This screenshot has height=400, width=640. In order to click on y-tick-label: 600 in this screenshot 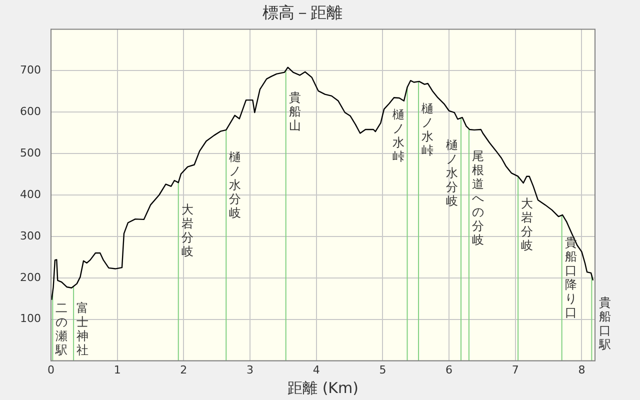, I will do `click(30, 111)`.